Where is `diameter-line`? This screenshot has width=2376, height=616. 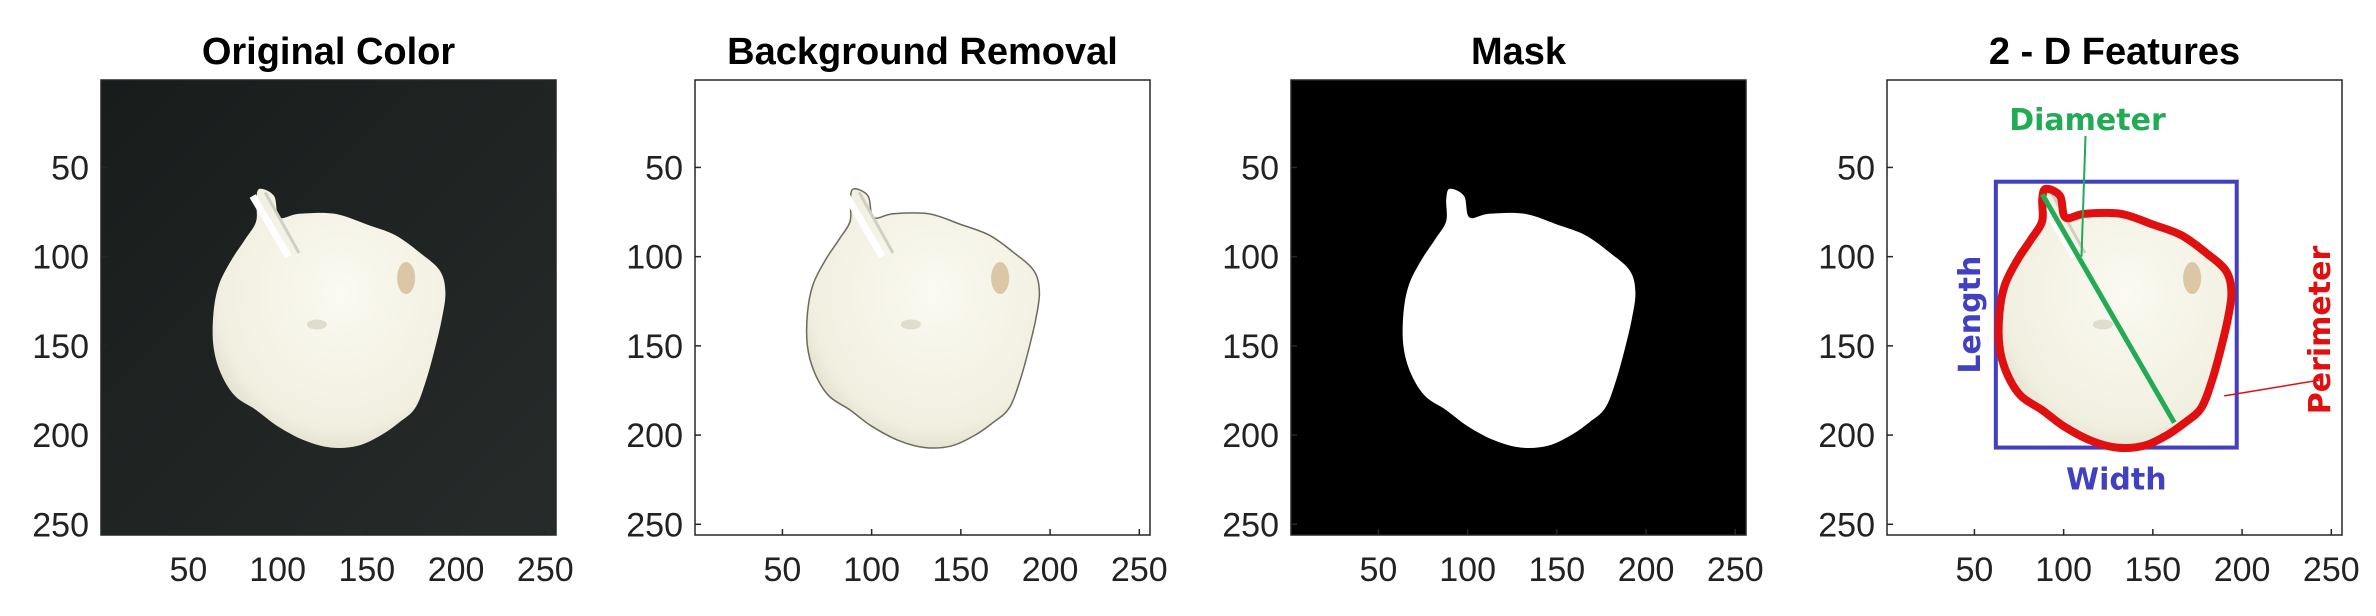 diameter-line is located at coordinates (2108, 308).